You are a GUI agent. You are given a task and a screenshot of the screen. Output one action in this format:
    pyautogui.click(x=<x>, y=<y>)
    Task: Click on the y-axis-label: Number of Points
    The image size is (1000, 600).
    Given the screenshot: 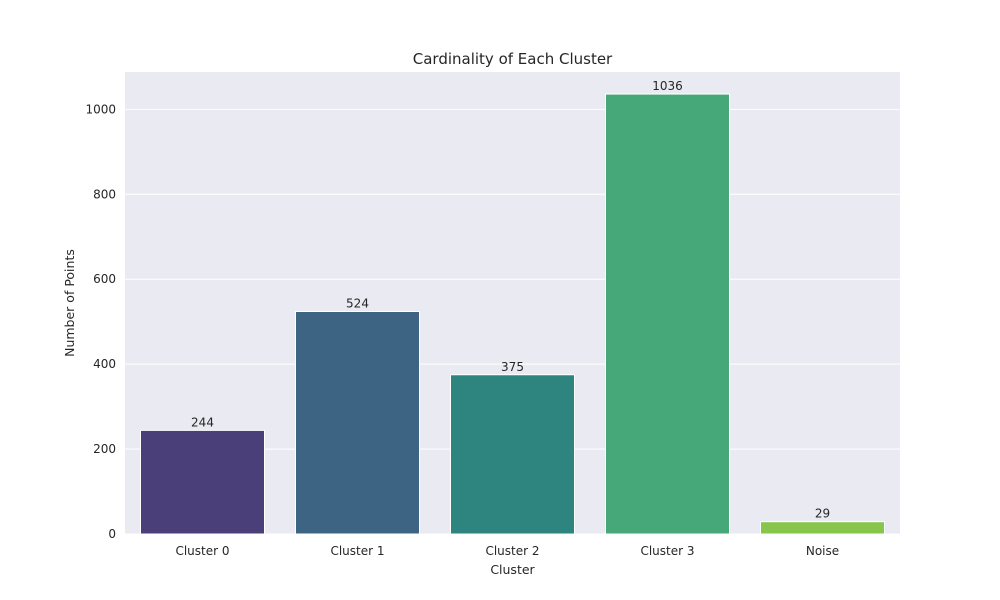 What is the action you would take?
    pyautogui.click(x=69, y=303)
    